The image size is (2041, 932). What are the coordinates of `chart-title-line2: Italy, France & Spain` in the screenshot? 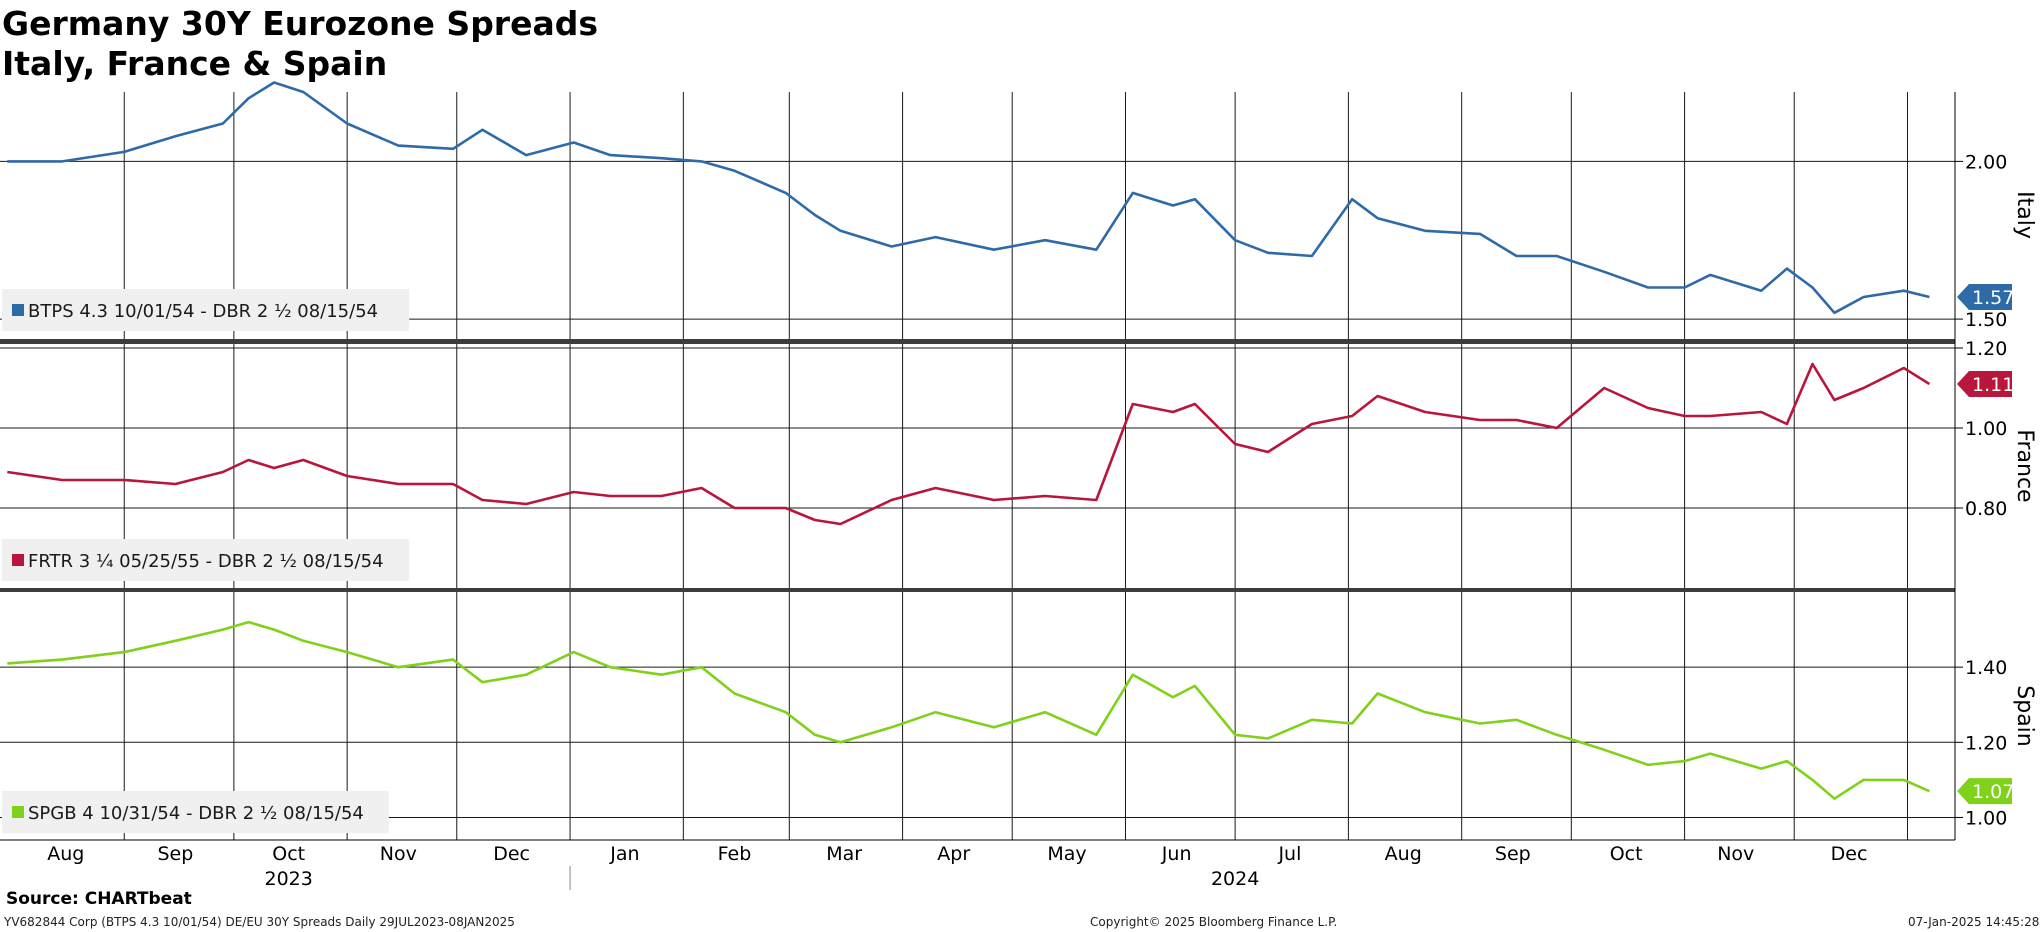 It's located at (195, 63).